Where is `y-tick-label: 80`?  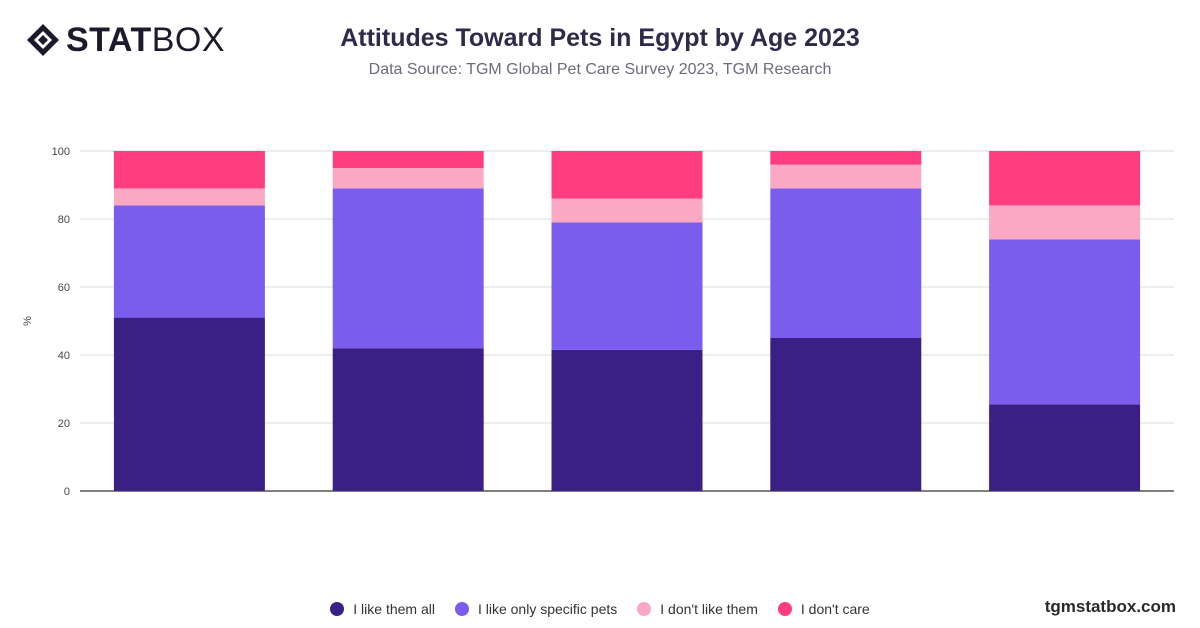
y-tick-label: 80 is located at coordinates (64, 220).